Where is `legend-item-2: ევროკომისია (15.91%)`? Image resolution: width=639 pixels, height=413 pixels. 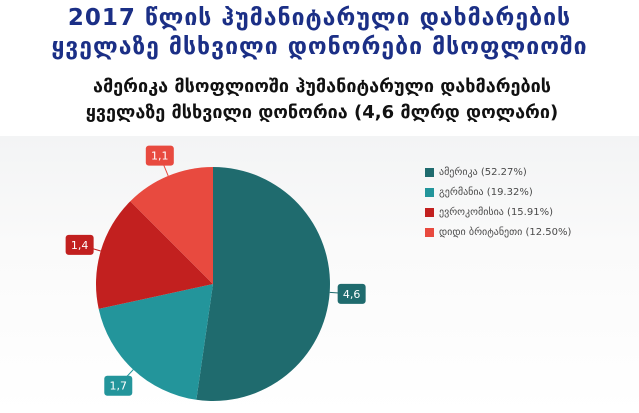
legend-item-2: ევროკომისია (15.91%) is located at coordinates (498, 212).